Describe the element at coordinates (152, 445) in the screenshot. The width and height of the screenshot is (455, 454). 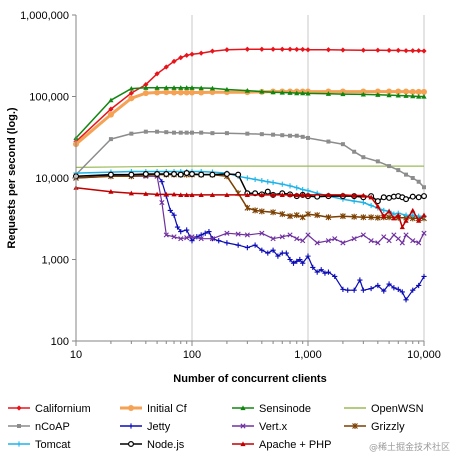
I see `legend-item-node-js: Node.js` at that location.